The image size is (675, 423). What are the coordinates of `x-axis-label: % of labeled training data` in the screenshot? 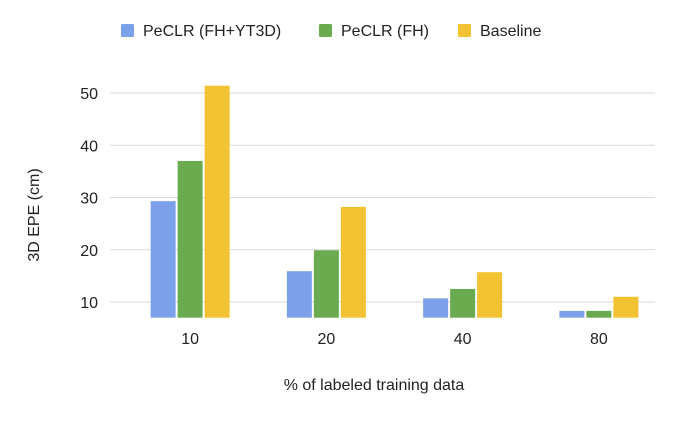 It's located at (374, 385).